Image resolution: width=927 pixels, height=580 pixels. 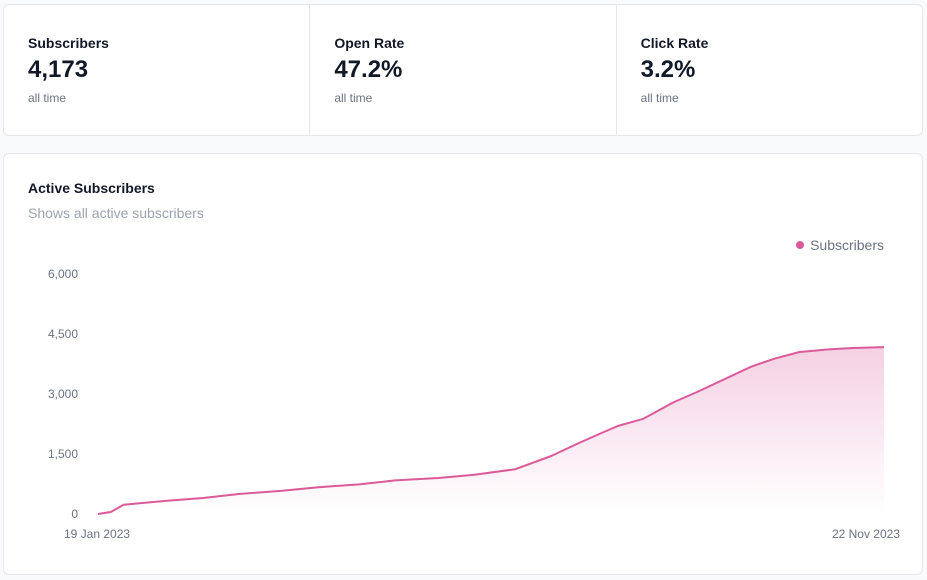 What do you see at coordinates (800, 245) in the screenshot?
I see `legend-dot` at bounding box center [800, 245].